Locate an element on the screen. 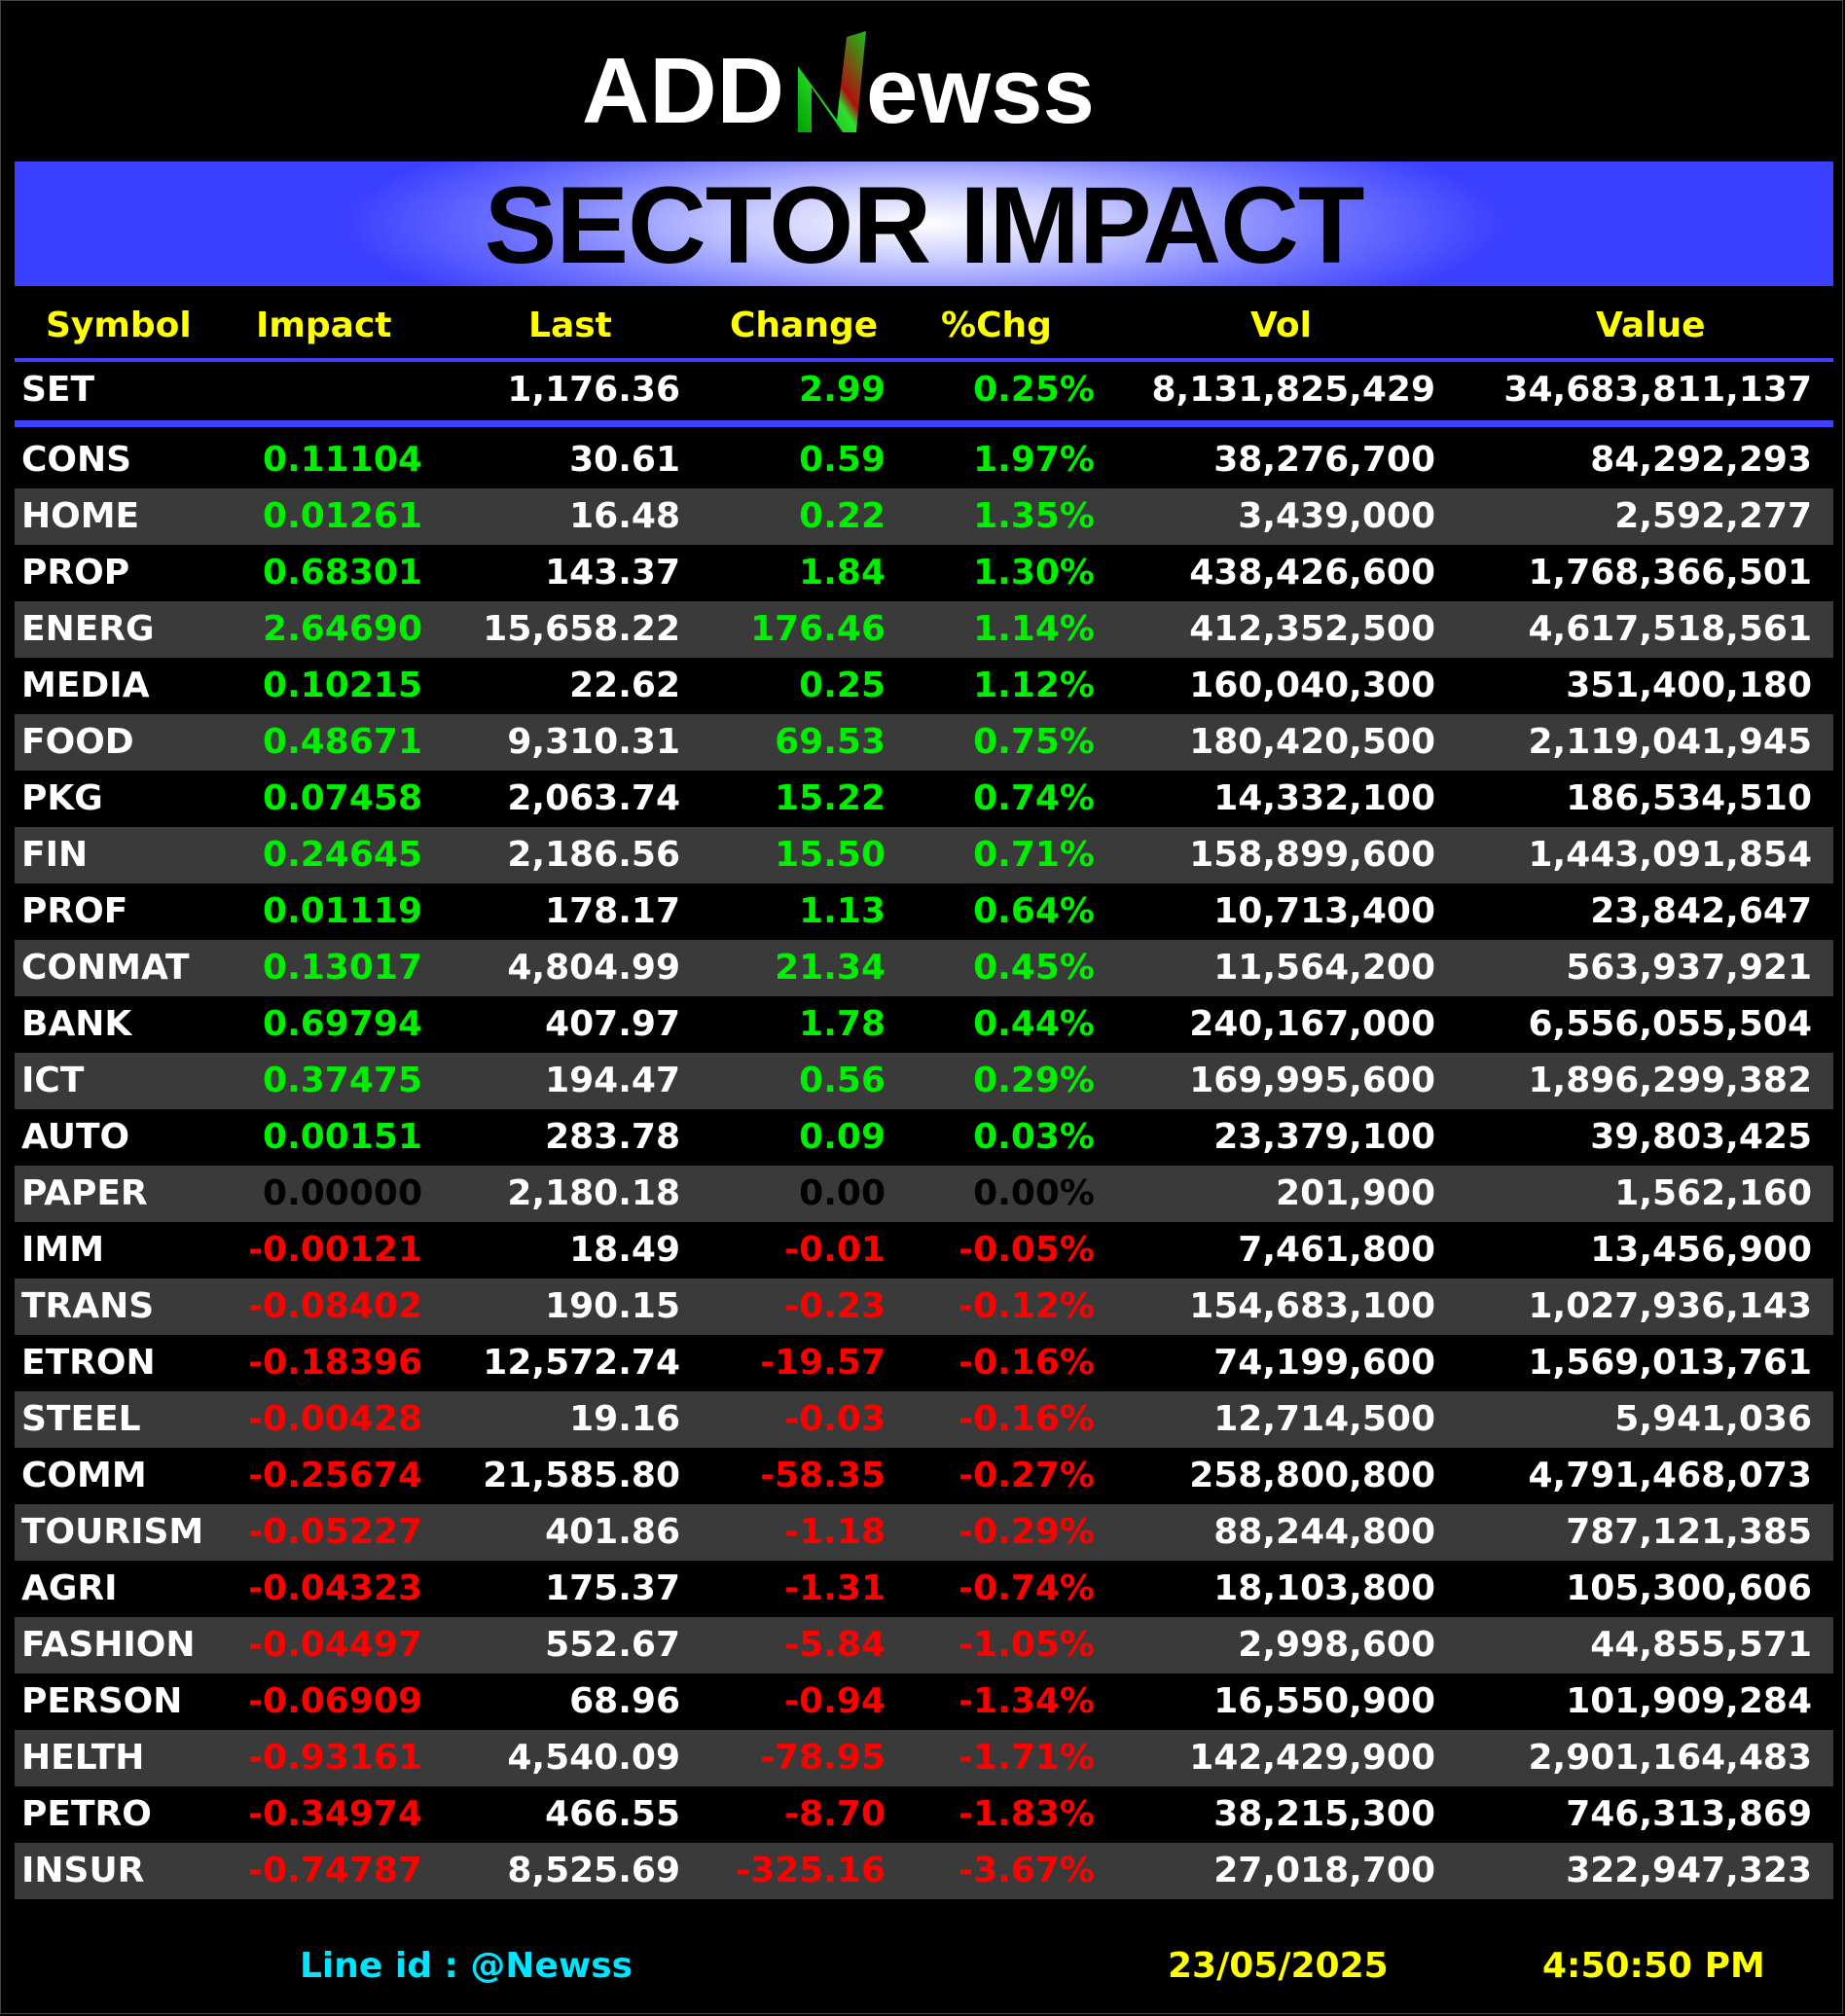 This screenshot has width=1845, height=2016. sector-symbol: PETRO is located at coordinates (86, 1814).